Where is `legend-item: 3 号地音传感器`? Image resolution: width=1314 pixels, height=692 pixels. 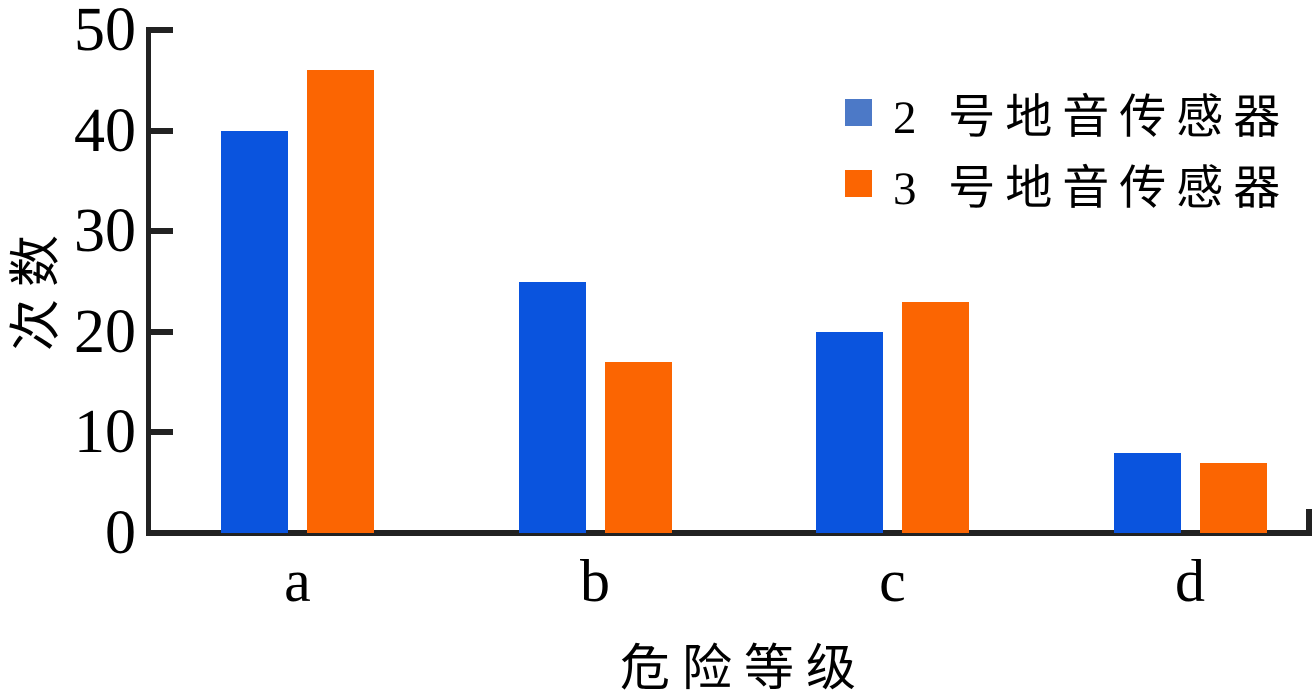 legend-item: 3 号地音传感器 is located at coordinates (1067, 183).